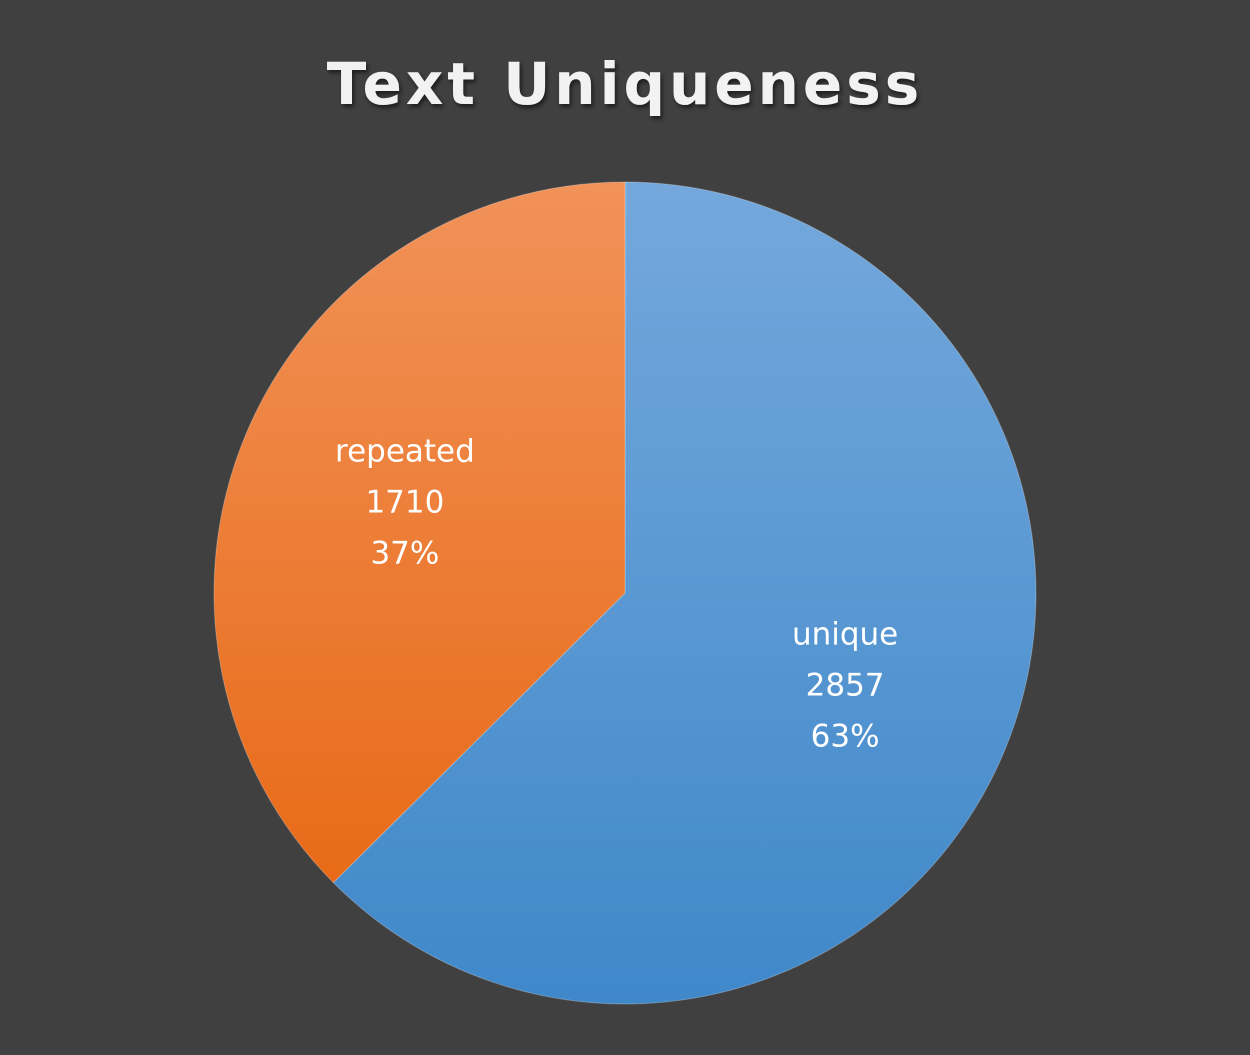 The height and width of the screenshot is (1055, 1250). What do you see at coordinates (845, 635) in the screenshot?
I see `data-label-unique-category: unique` at bounding box center [845, 635].